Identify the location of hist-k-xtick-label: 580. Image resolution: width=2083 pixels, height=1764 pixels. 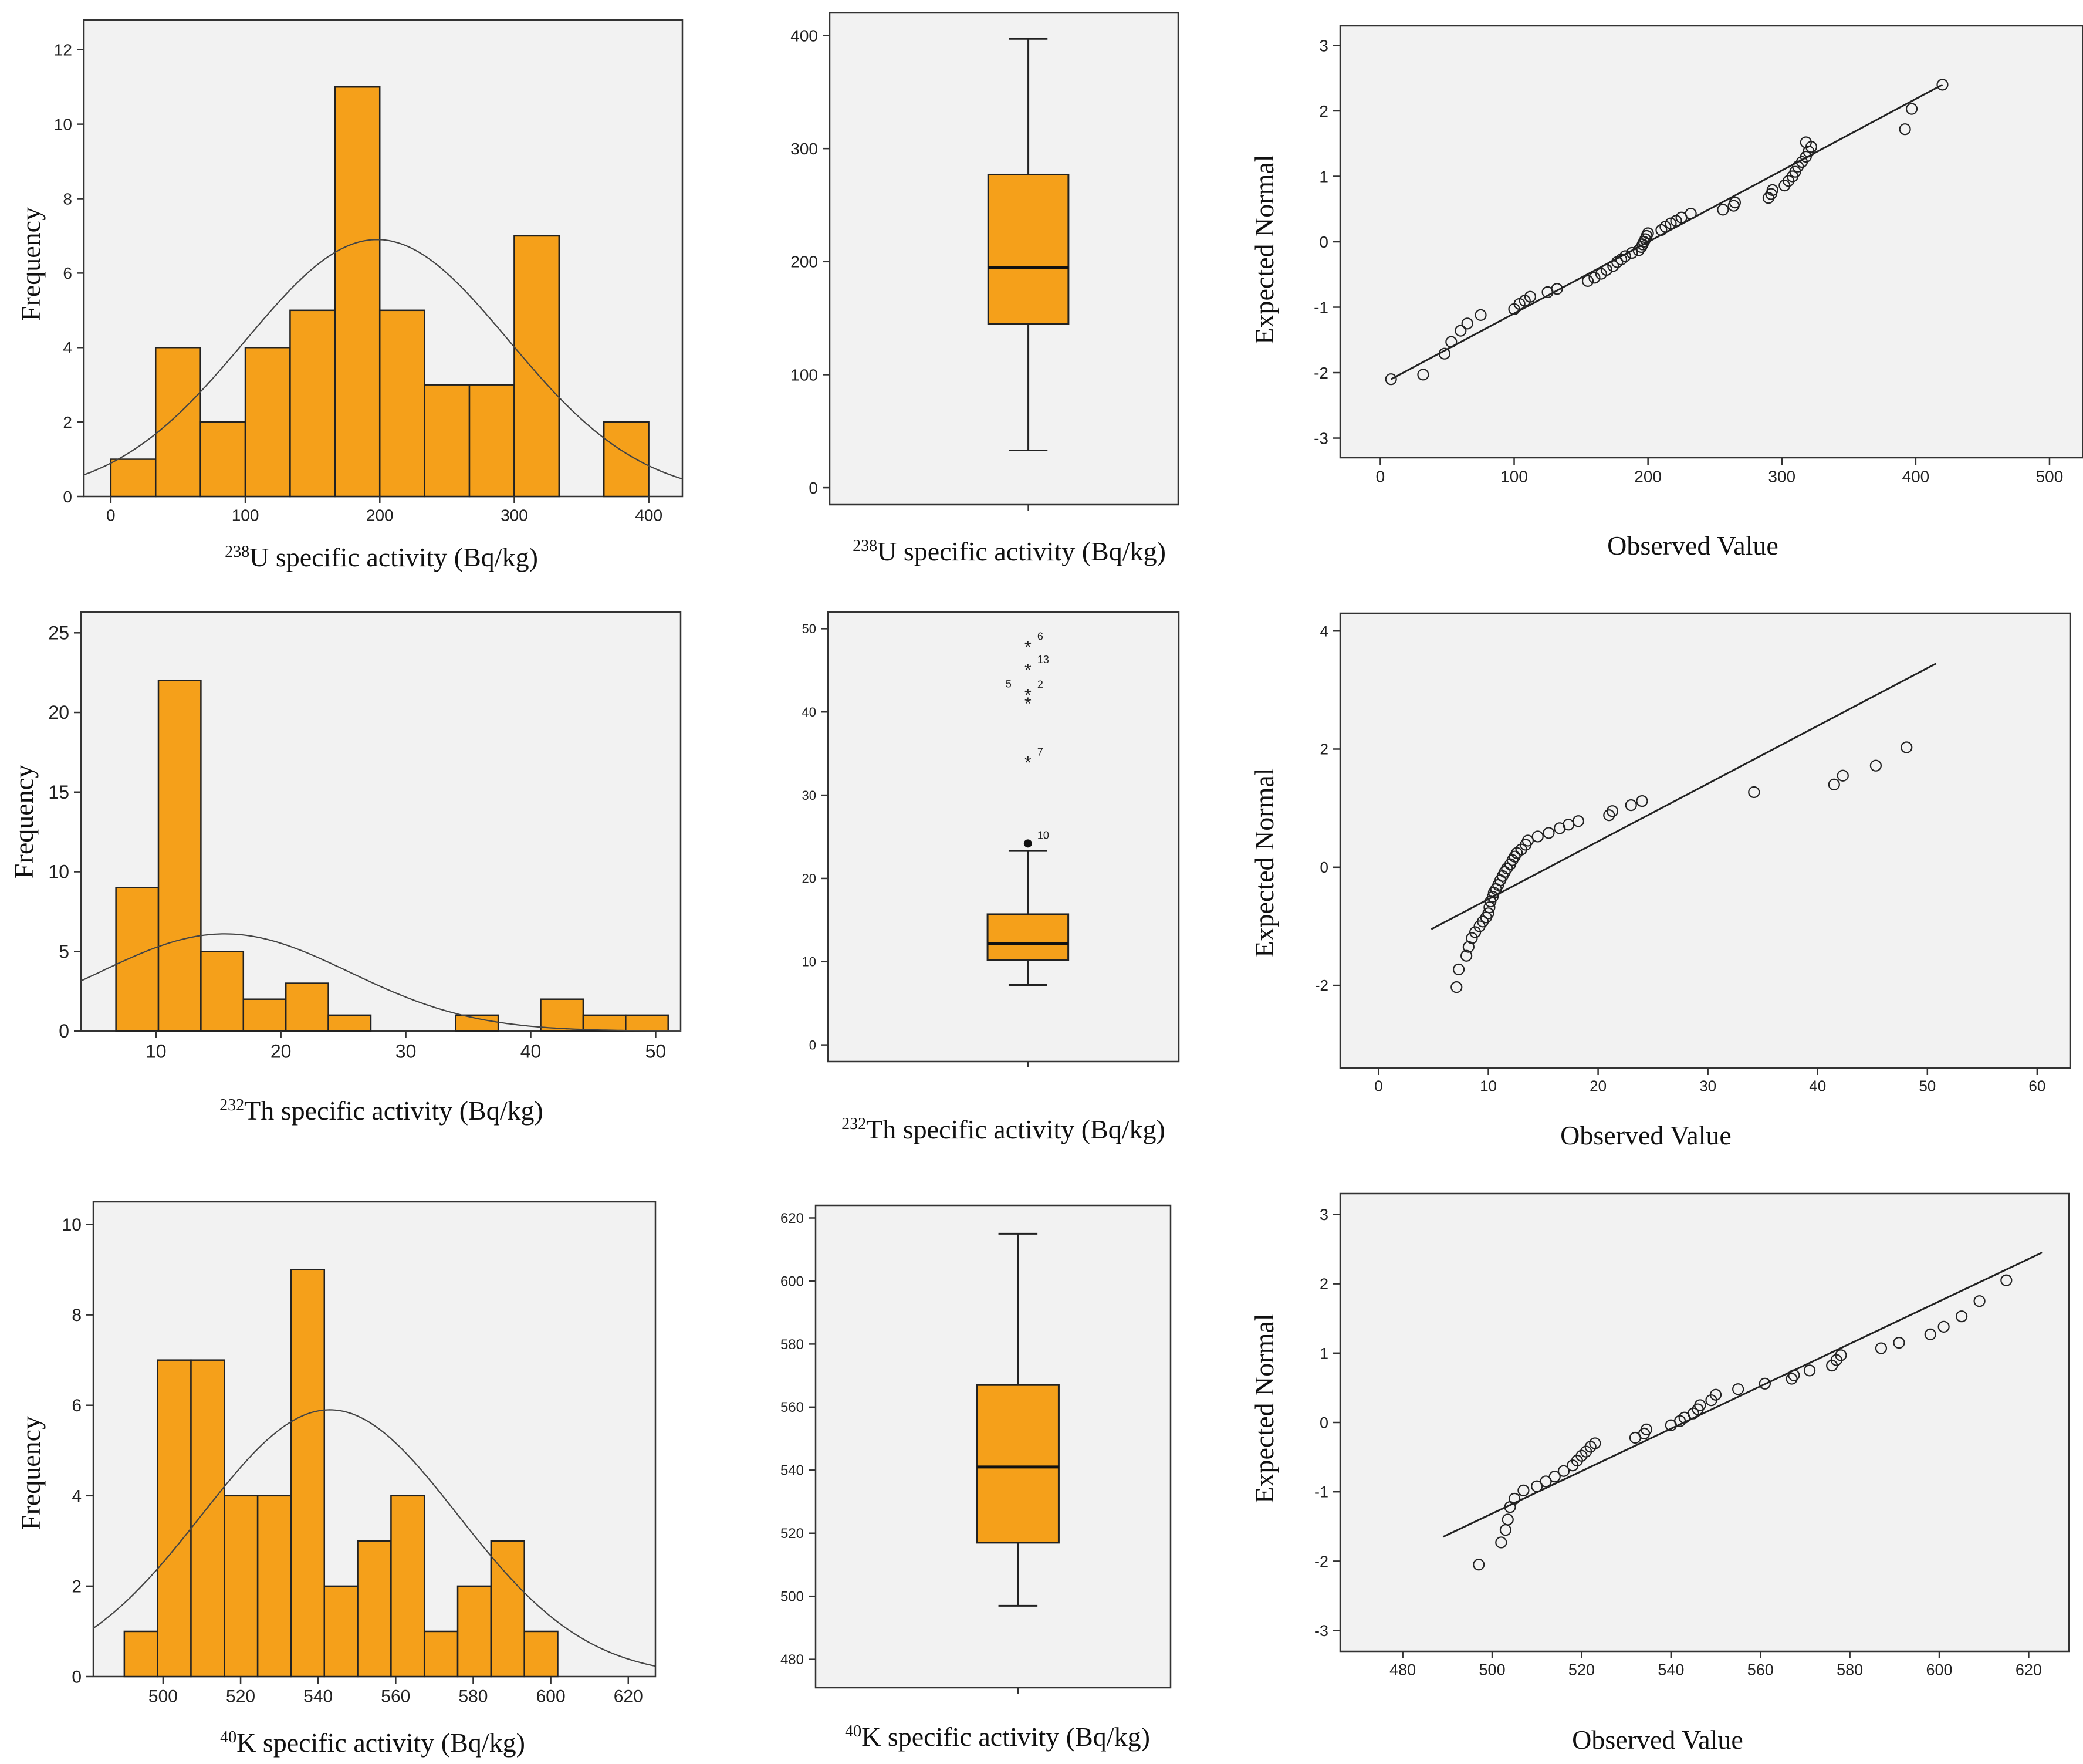
(473, 1696).